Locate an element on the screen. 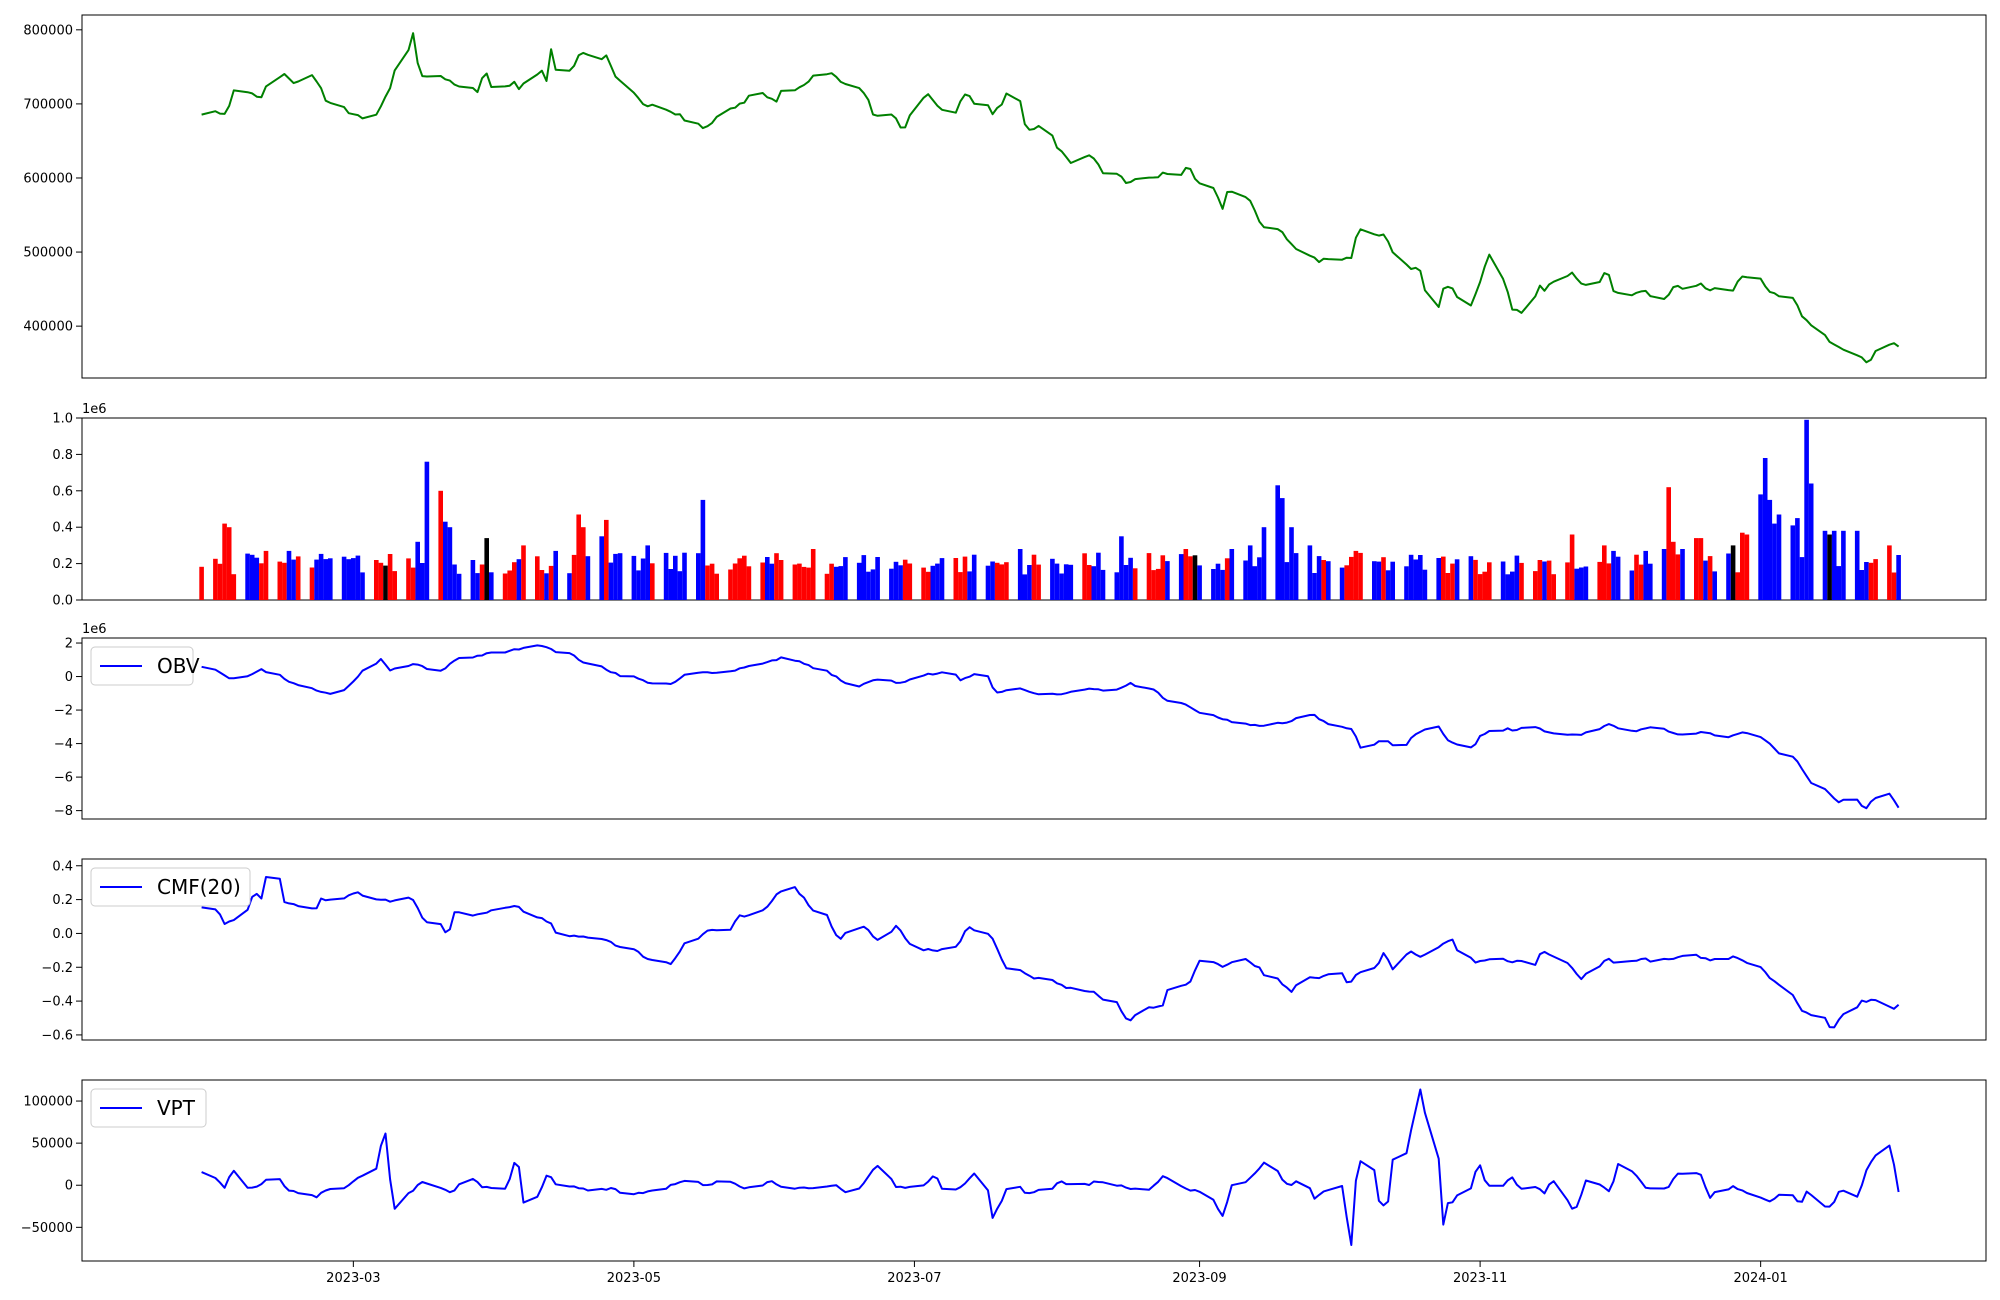 The width and height of the screenshot is (2000, 1300). cmf-plot: −0.6 −0.4 −0.2 0.0 0.2 0.4 is located at coordinates (970, 951).